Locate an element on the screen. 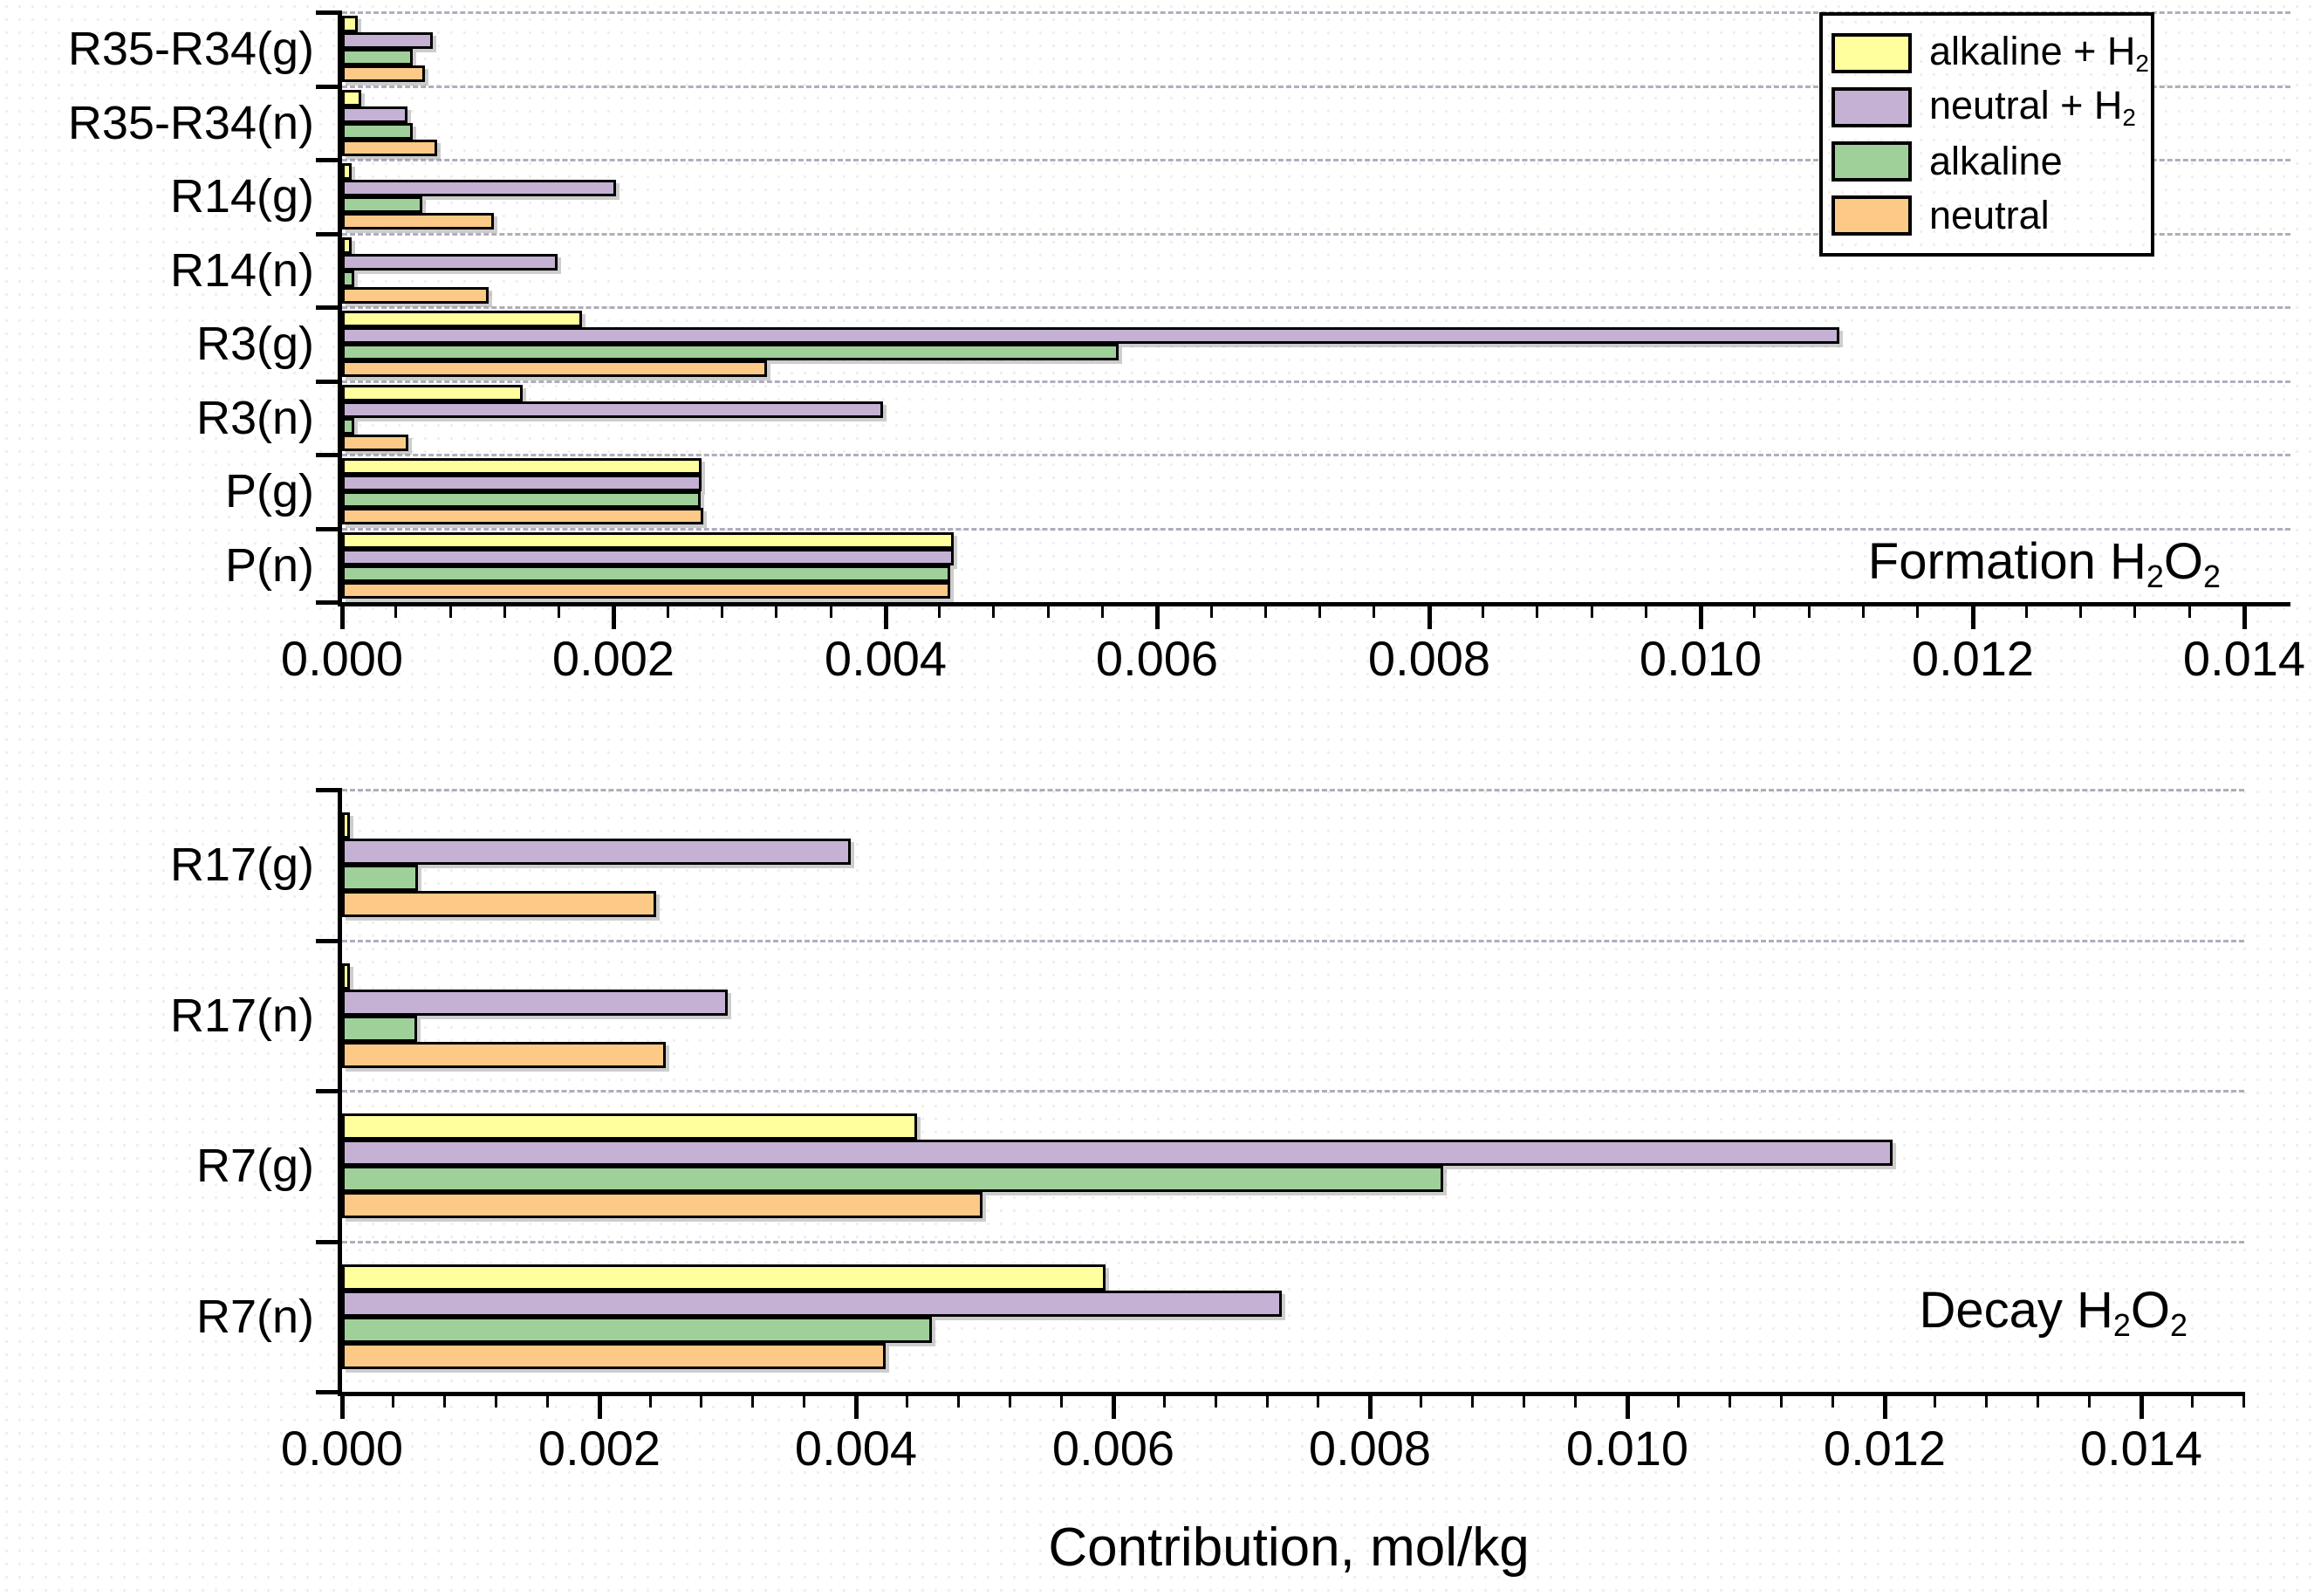 This screenshot has width=2321, height=1596. category-label: R35-R34(g) is located at coordinates (191, 50).